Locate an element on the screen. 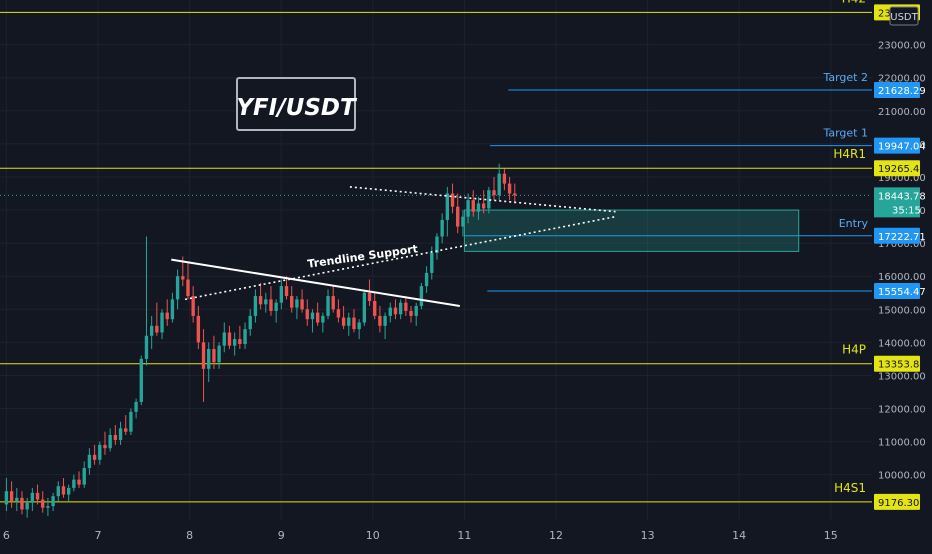 This screenshot has height=554, width=932. y-tick-label: 13000.00 is located at coordinates (902, 376).